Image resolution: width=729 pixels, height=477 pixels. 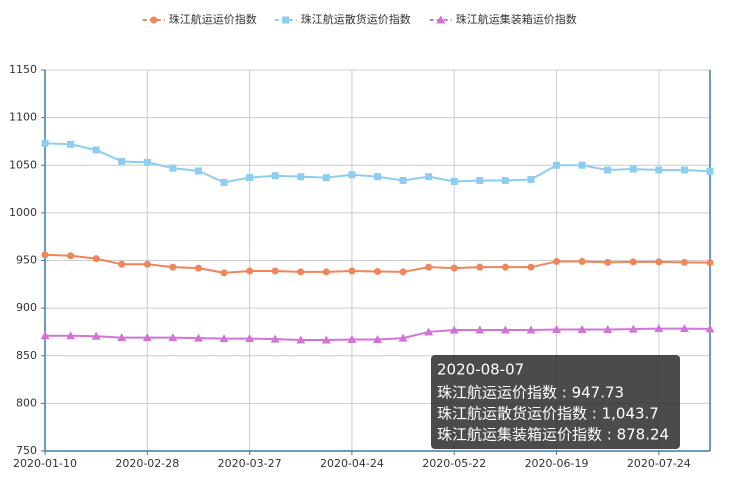 What do you see at coordinates (23, 117) in the screenshot?
I see `y-tick-label: 1100` at bounding box center [23, 117].